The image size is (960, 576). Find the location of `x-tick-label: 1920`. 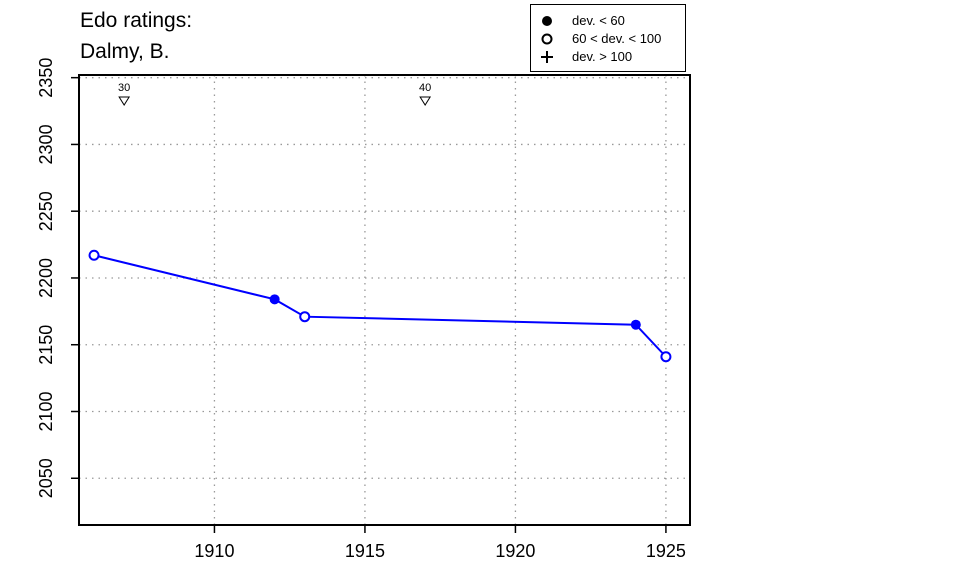

x-tick-label: 1920 is located at coordinates (515, 551).